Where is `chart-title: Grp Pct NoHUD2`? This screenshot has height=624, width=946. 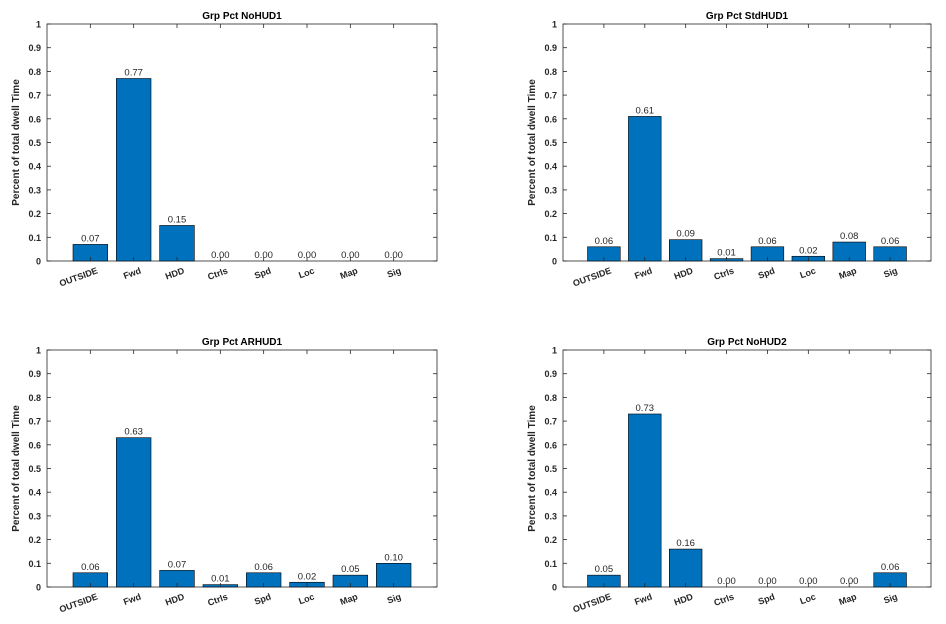
chart-title: Grp Pct NoHUD2 is located at coordinates (747, 342).